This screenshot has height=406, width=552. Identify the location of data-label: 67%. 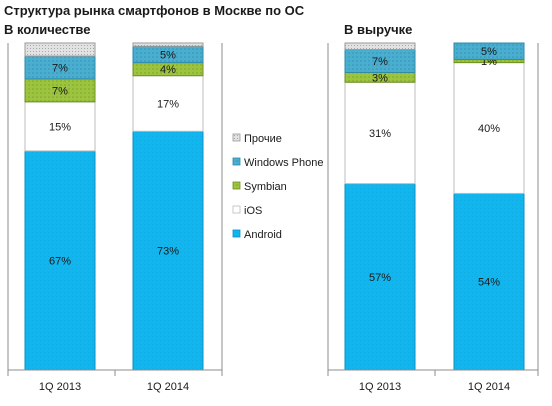
(60, 261).